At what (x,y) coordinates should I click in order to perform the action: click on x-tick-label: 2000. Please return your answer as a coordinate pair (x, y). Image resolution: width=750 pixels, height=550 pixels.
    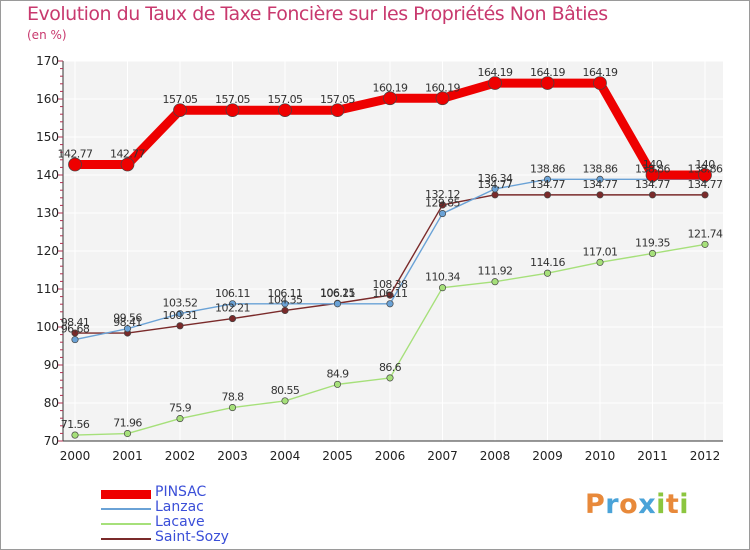
    Looking at the image, I should click on (75, 456).